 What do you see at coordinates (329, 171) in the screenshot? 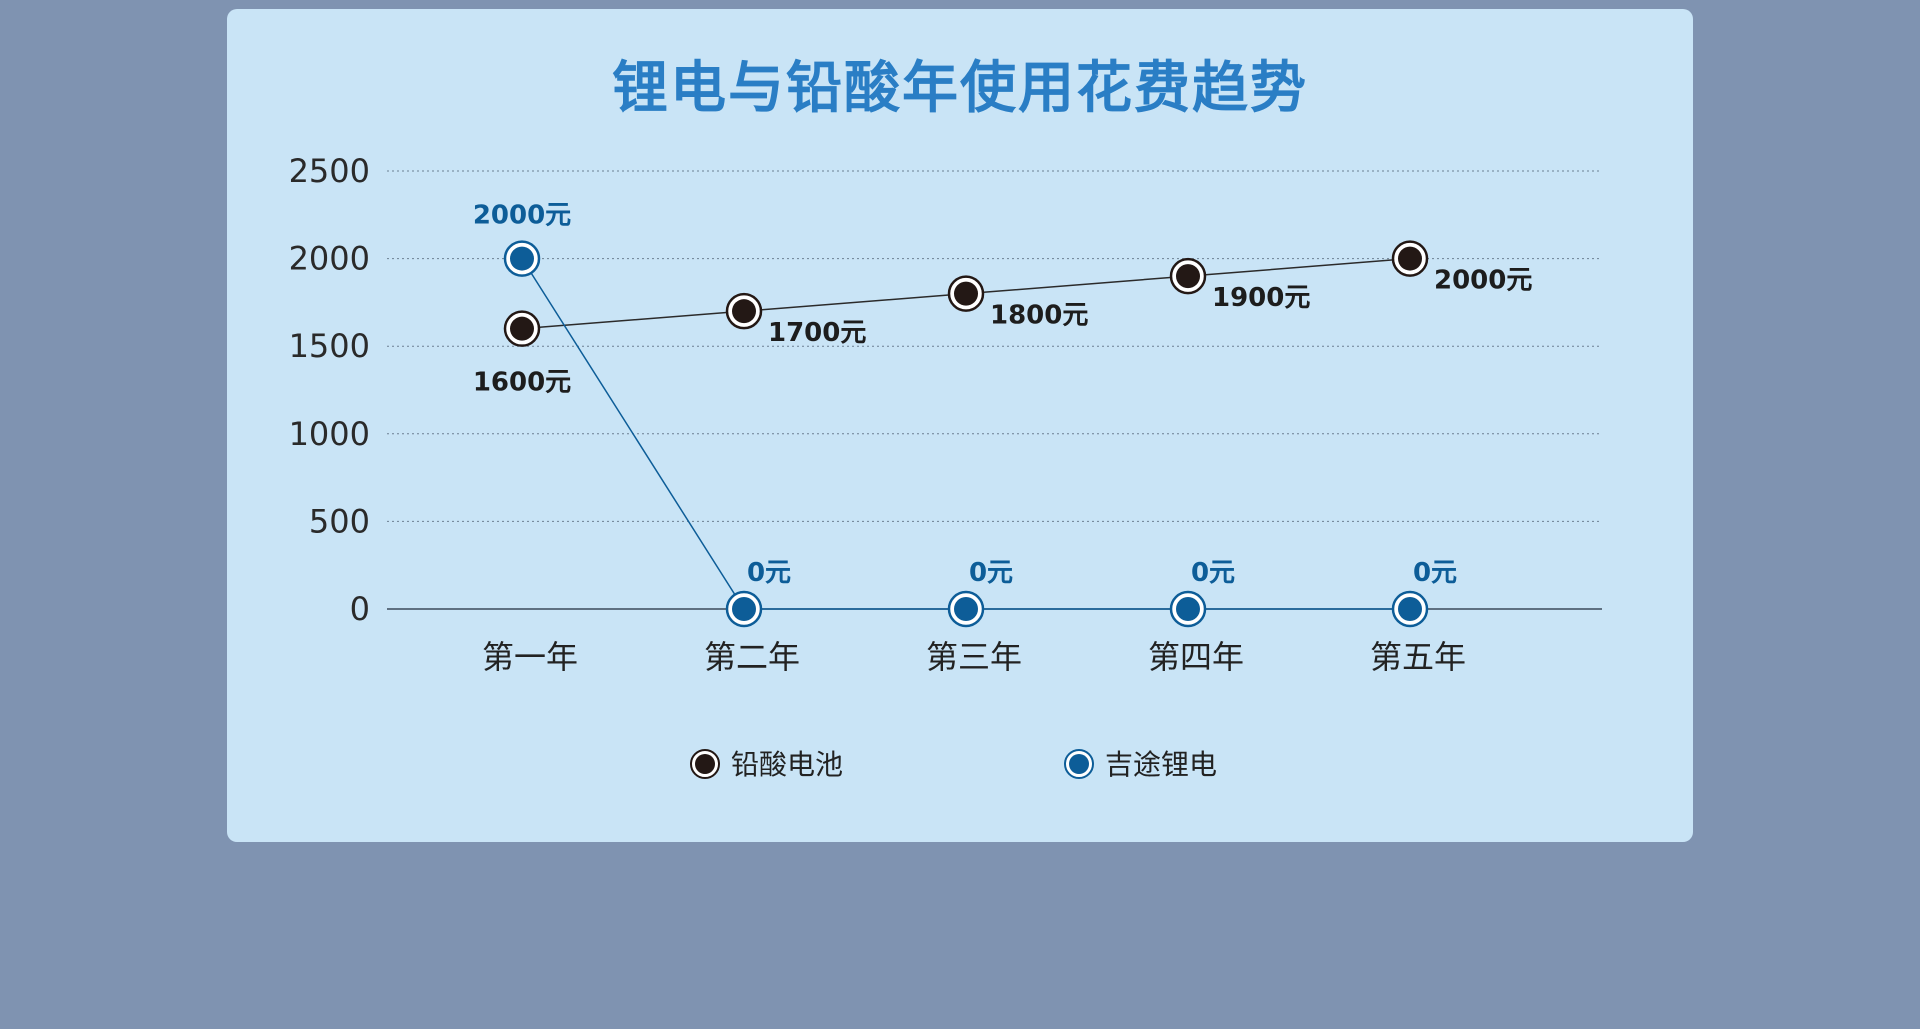
I see `y-tick-label: 2500` at bounding box center [329, 171].